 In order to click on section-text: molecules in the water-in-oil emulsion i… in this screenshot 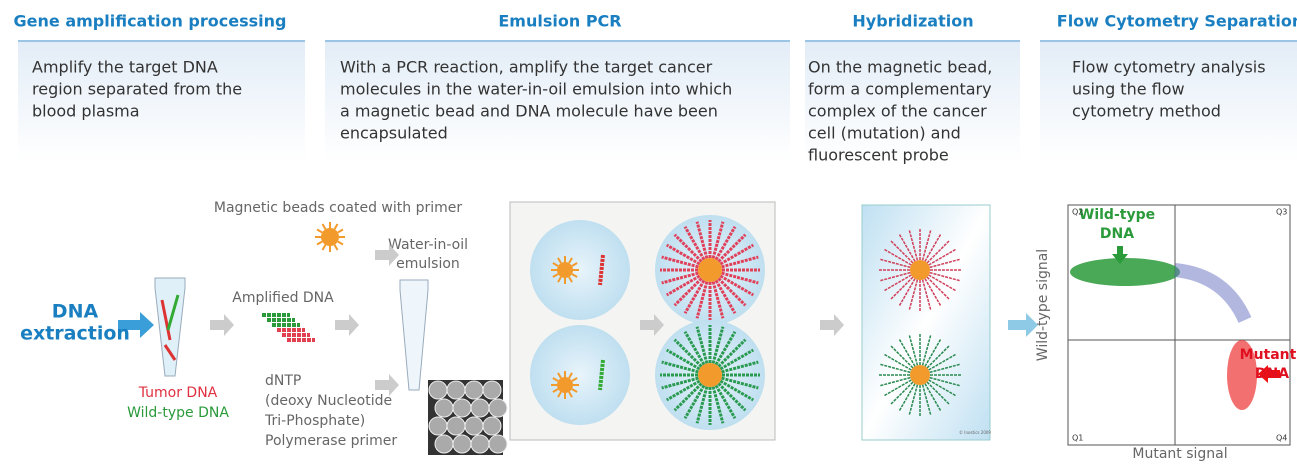, I will do `click(536, 89)`.